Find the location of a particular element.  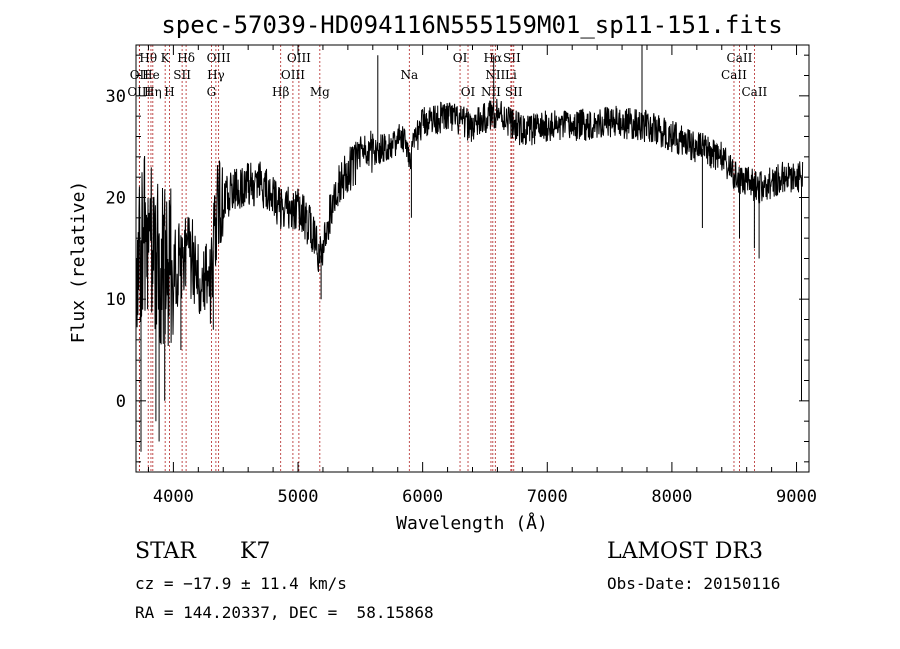

survey-name: LAMOST DR3 is located at coordinates (685, 551).